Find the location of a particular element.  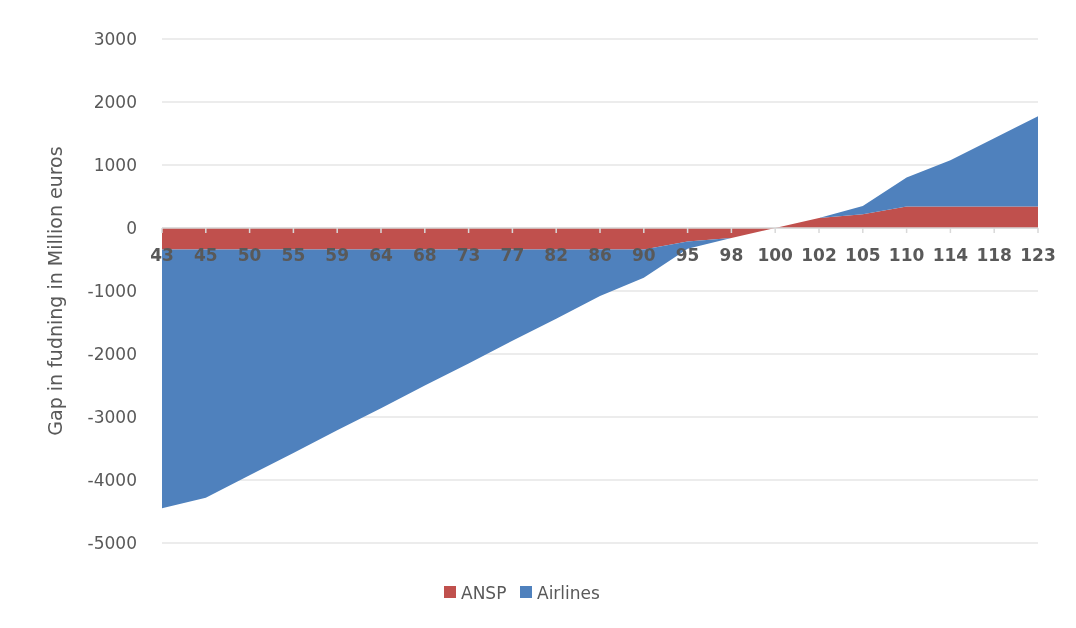

x-tick-label: 105 is located at coordinates (863, 255).